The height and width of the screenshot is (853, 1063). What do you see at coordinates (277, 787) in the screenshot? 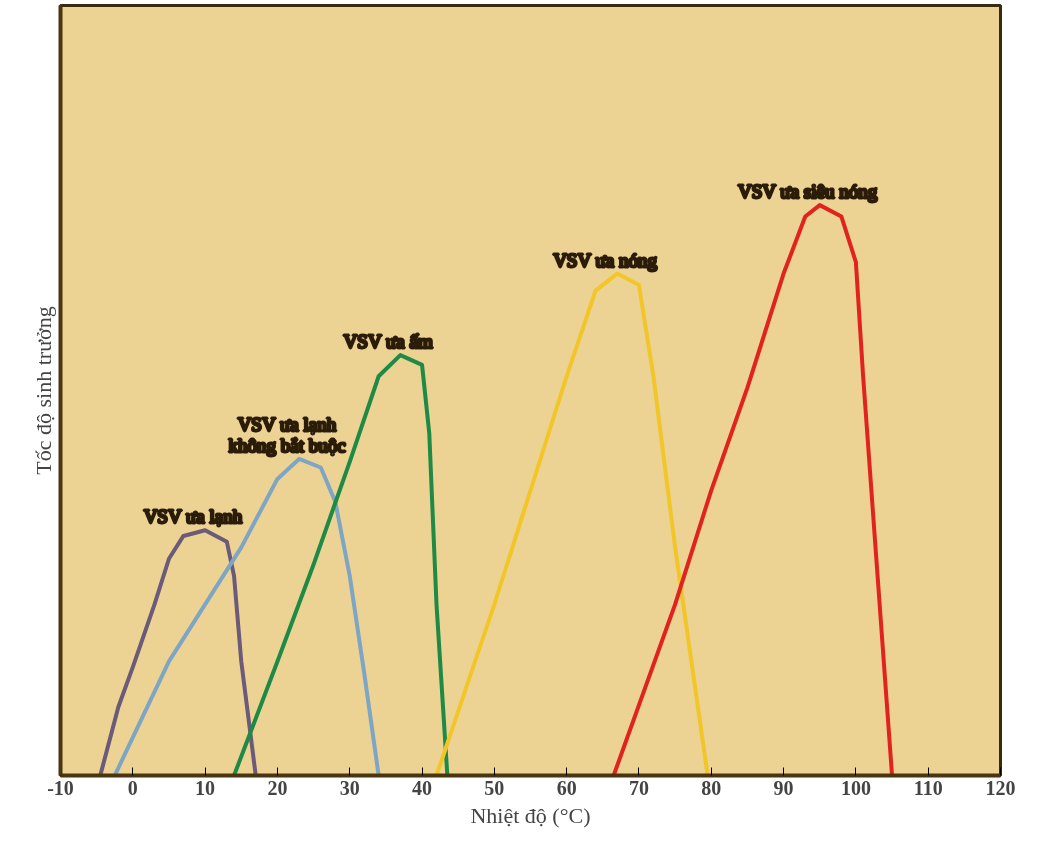
I see `x-tick-label: 20` at bounding box center [277, 787].